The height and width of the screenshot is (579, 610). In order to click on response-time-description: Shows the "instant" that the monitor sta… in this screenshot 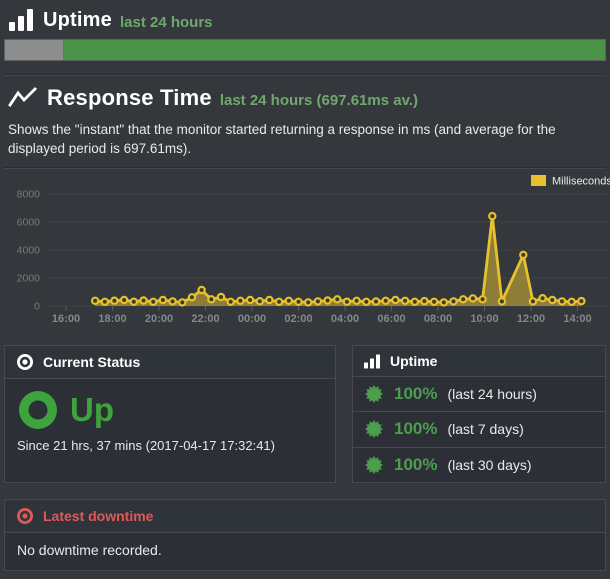, I will do `click(282, 139)`.